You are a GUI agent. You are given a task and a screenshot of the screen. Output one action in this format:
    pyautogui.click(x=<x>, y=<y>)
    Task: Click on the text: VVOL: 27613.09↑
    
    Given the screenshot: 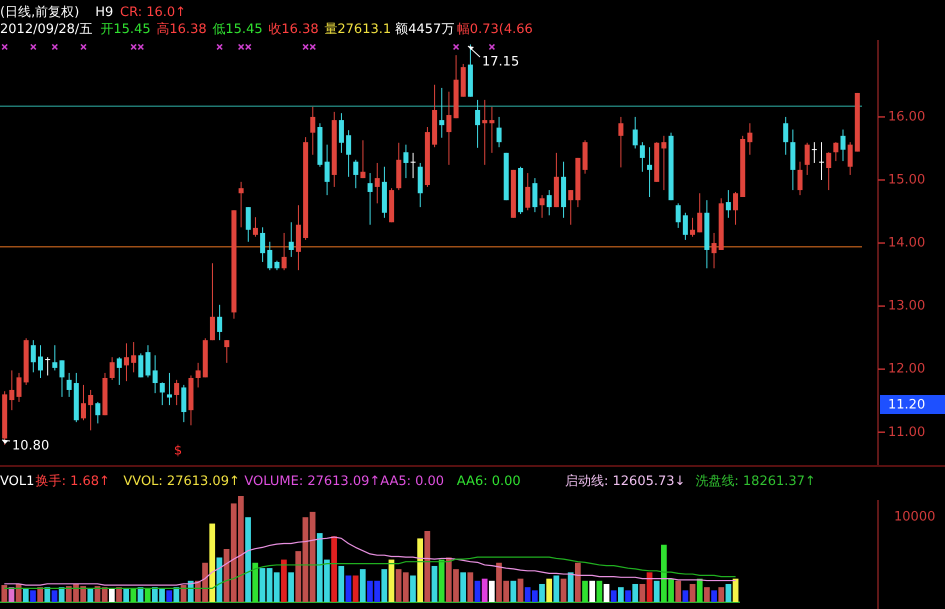 What is the action you would take?
    pyautogui.click(x=181, y=481)
    